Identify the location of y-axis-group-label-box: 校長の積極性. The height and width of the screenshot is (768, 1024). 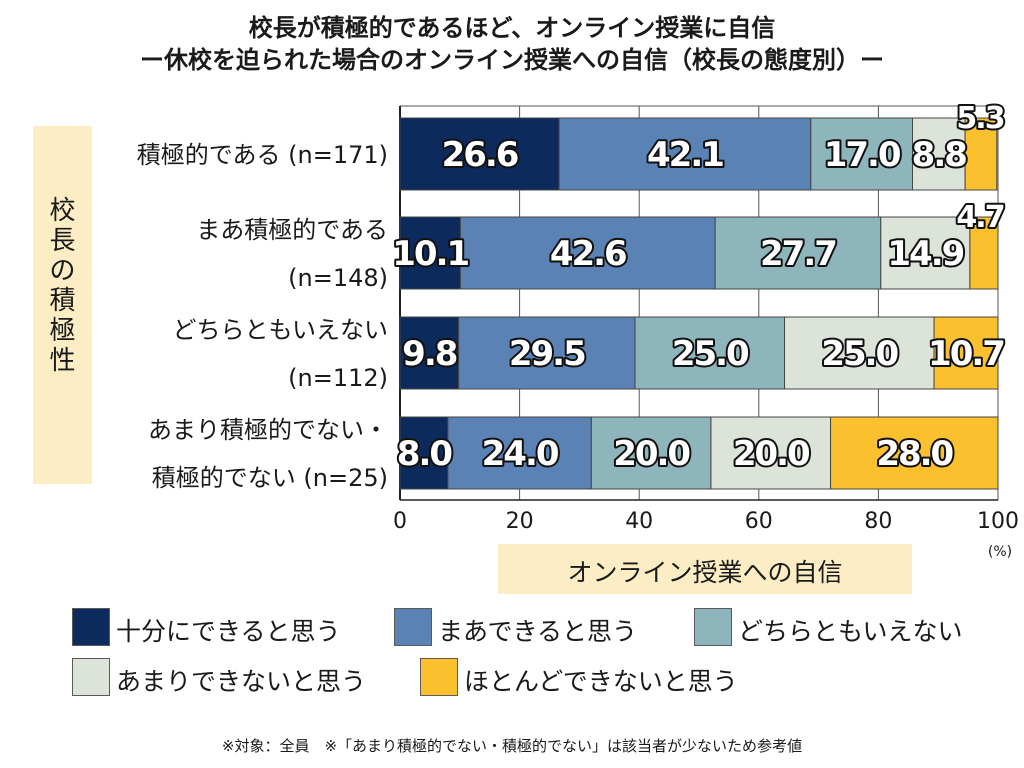
(62, 305).